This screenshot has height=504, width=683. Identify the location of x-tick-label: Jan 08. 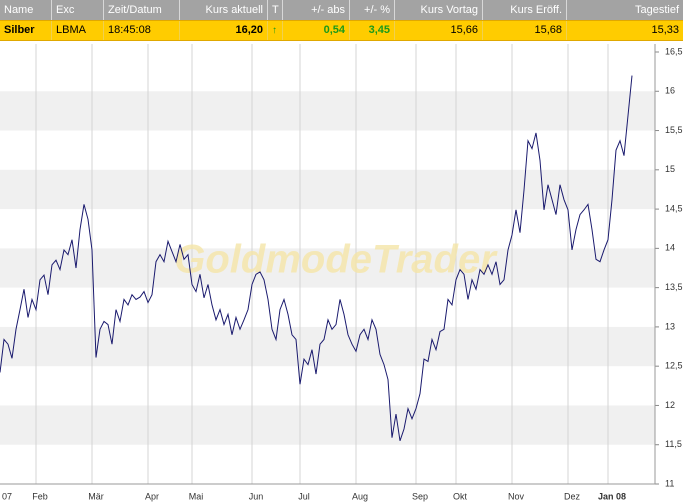
(612, 496).